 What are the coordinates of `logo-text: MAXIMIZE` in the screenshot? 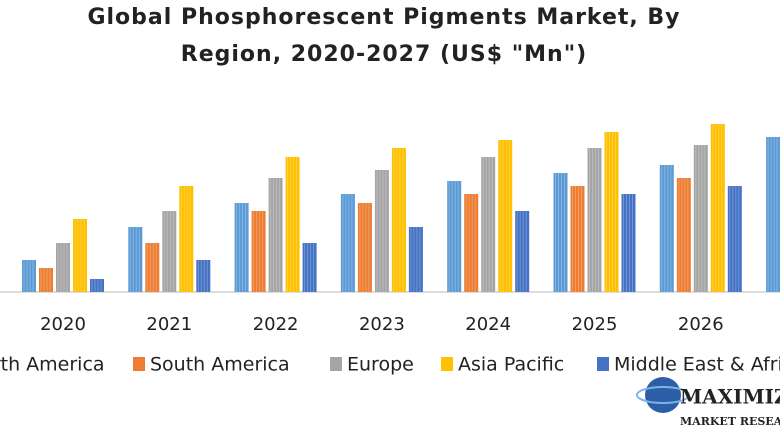 It's located at (730, 397).